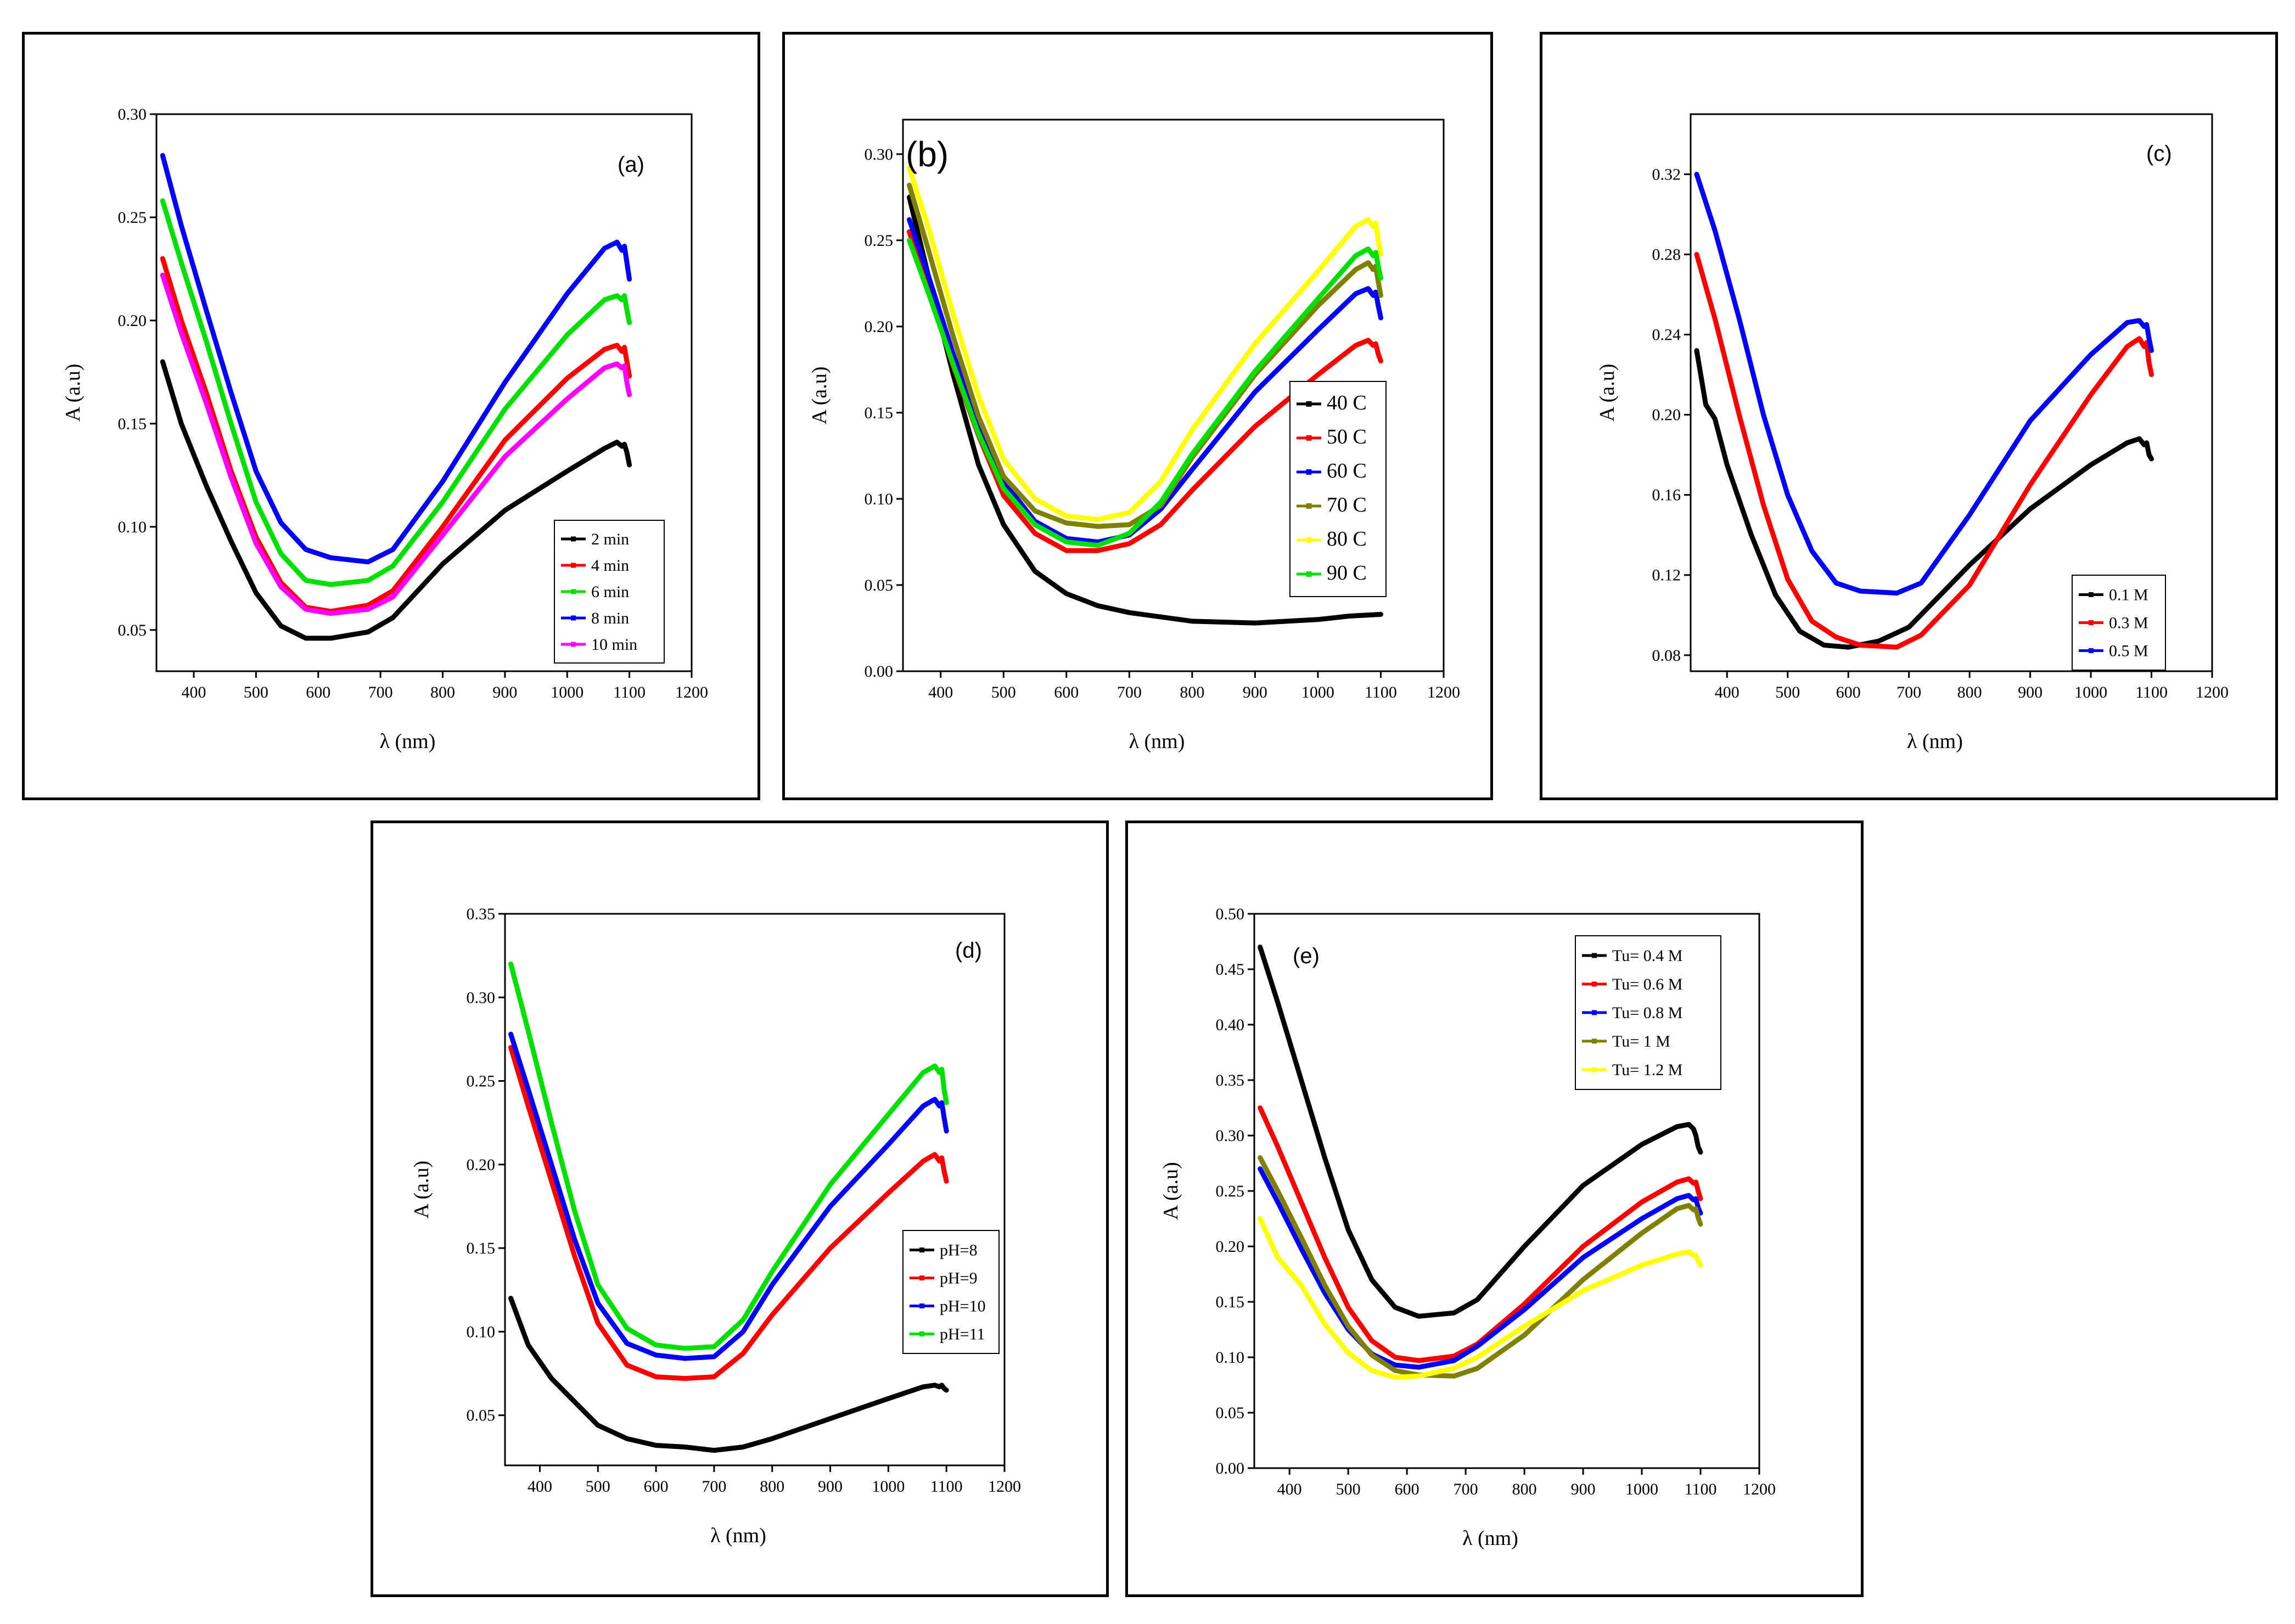 The width and height of the screenshot is (2295, 1624). What do you see at coordinates (1641, 1041) in the screenshot?
I see `legend-label: Tu= 1 M` at bounding box center [1641, 1041].